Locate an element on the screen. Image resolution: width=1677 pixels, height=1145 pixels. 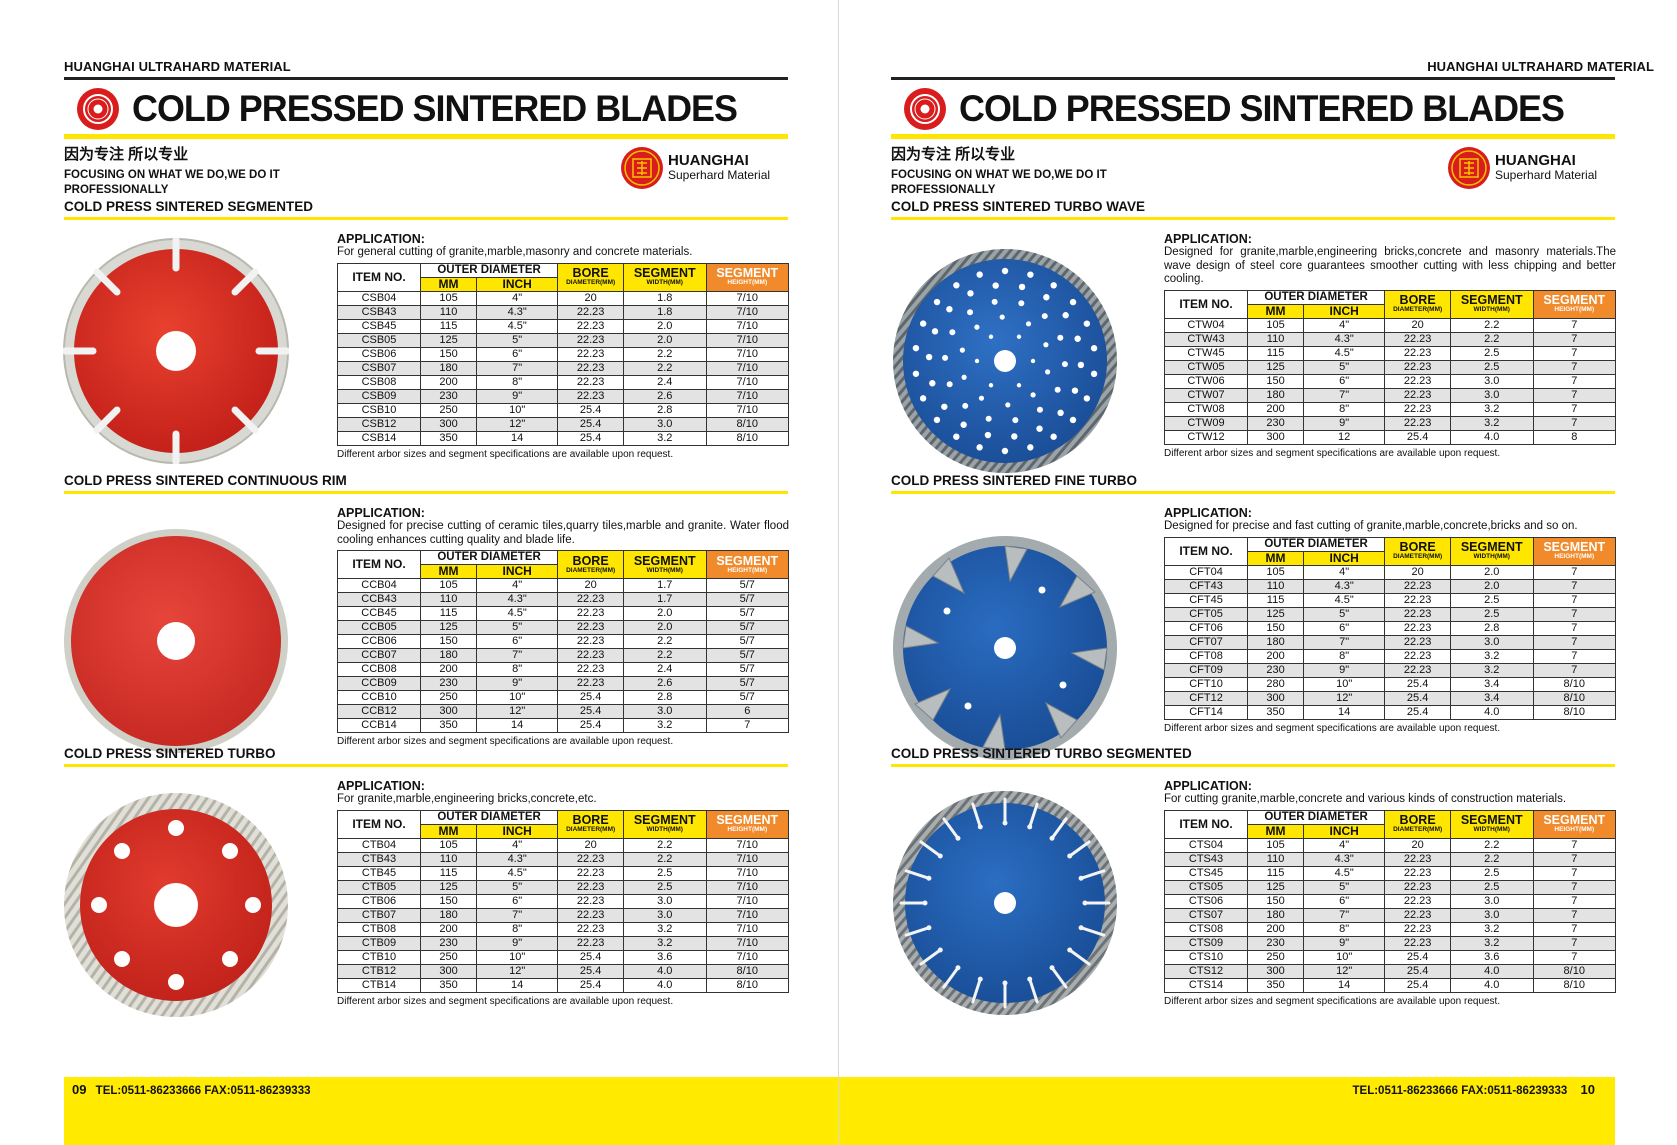
table-row: CTB14 350 14 25.4 4.0 8/10 is located at coordinates (563, 985).